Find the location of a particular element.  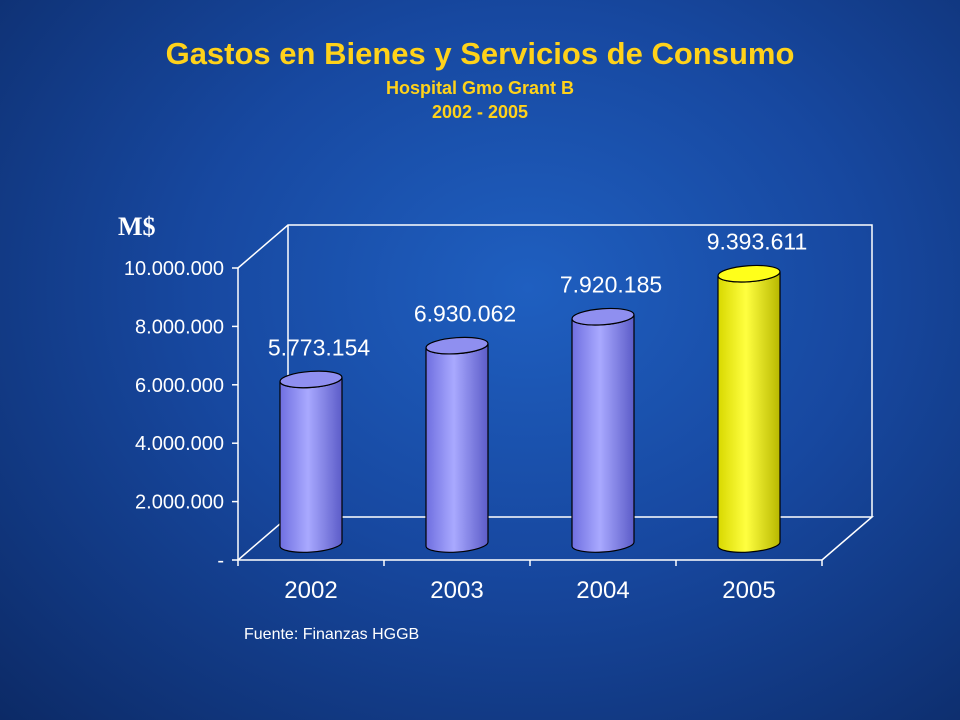

x-tick-label: 2002 is located at coordinates (310, 590).